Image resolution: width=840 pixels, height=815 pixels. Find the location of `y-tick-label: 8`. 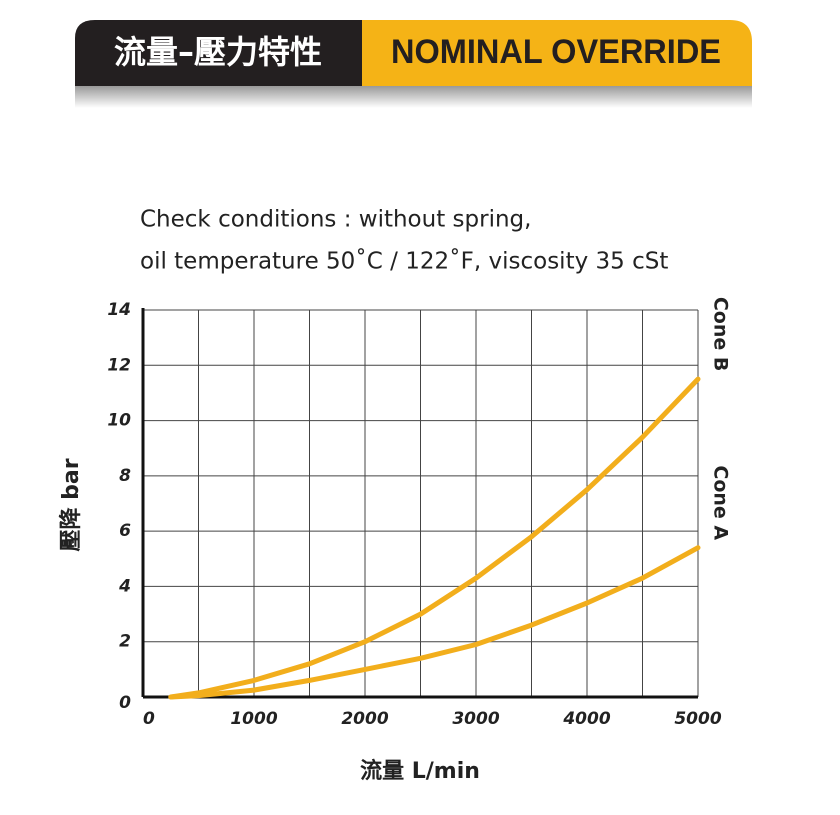

y-tick-label: 8 is located at coordinates (125, 476).